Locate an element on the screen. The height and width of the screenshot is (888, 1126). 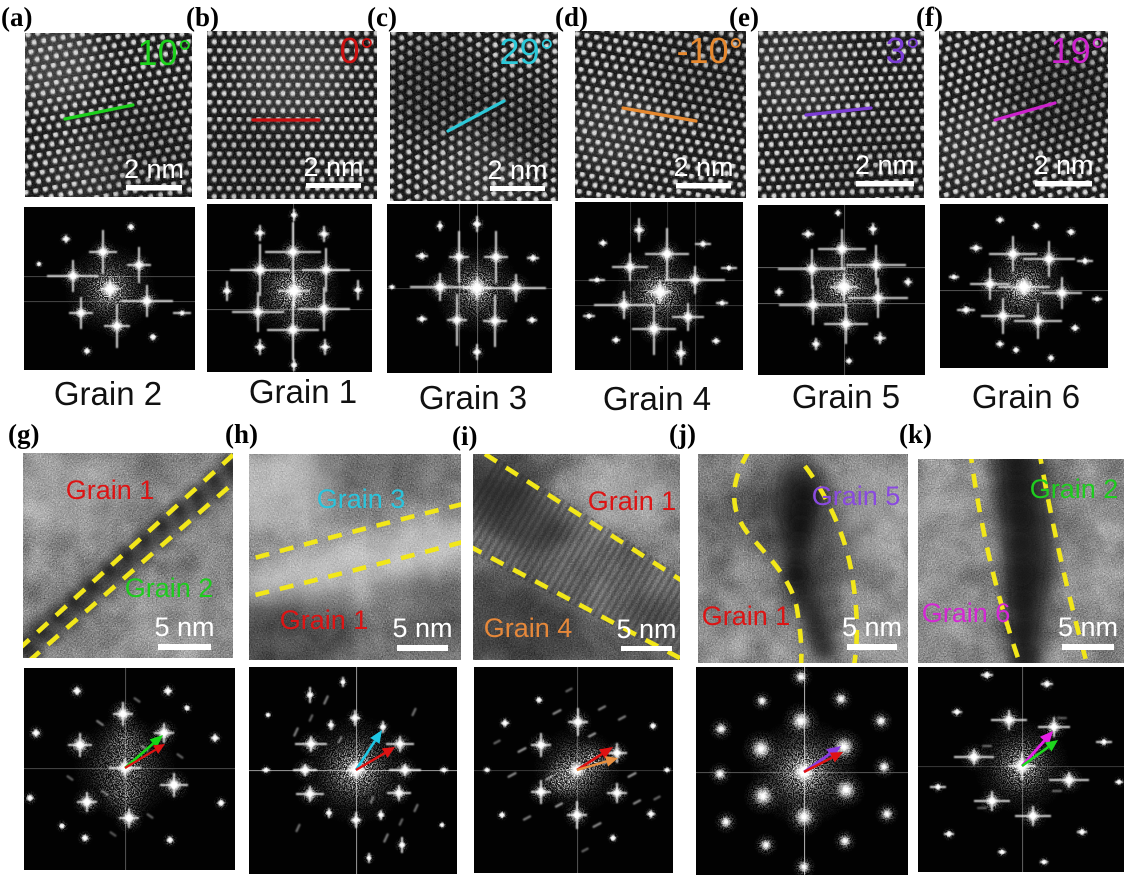
svg-text: -10° is located at coordinates (710, 51).